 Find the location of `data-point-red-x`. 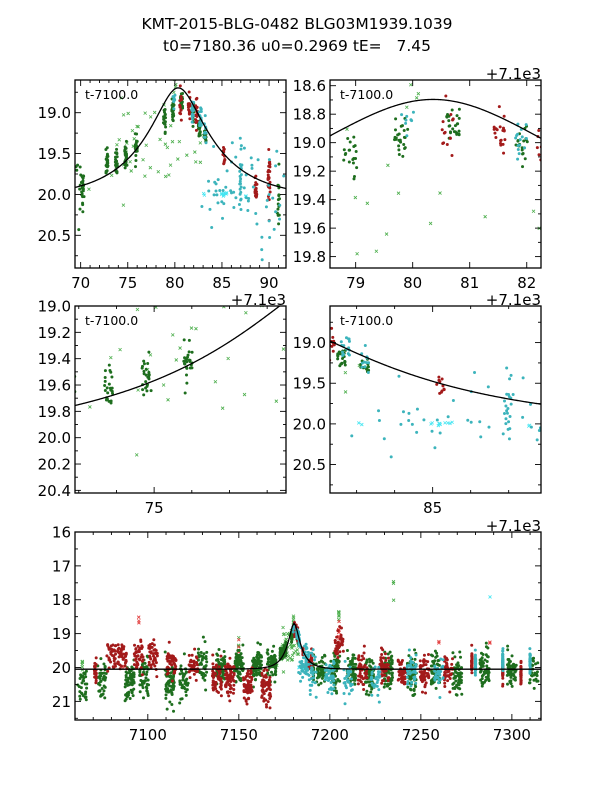

data-point-red-x is located at coordinates (490, 642).